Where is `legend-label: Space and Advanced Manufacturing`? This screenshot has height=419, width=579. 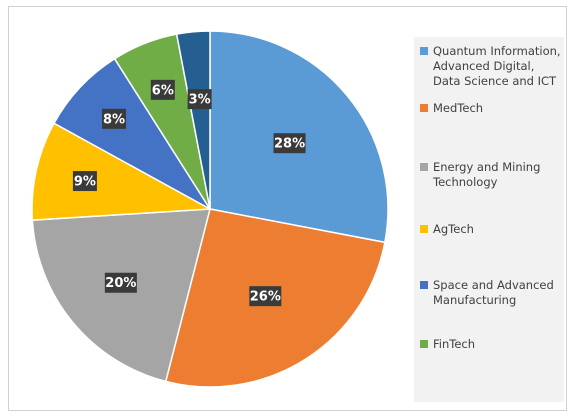 legend-label: Space and Advanced Manufacturing is located at coordinates (493, 292).